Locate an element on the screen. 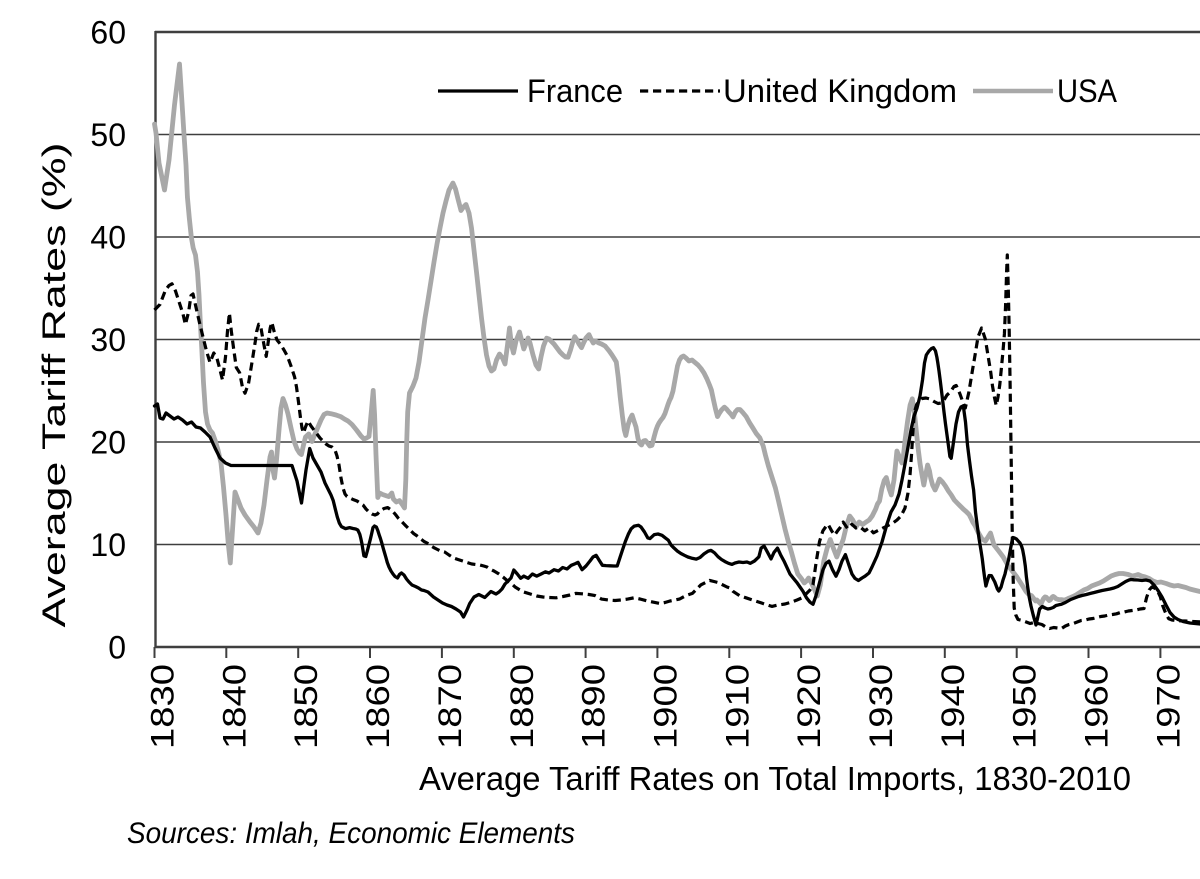 Image resolution: width=1200 pixels, height=879 pixels. svg-text: United Kingdom is located at coordinates (840, 91).